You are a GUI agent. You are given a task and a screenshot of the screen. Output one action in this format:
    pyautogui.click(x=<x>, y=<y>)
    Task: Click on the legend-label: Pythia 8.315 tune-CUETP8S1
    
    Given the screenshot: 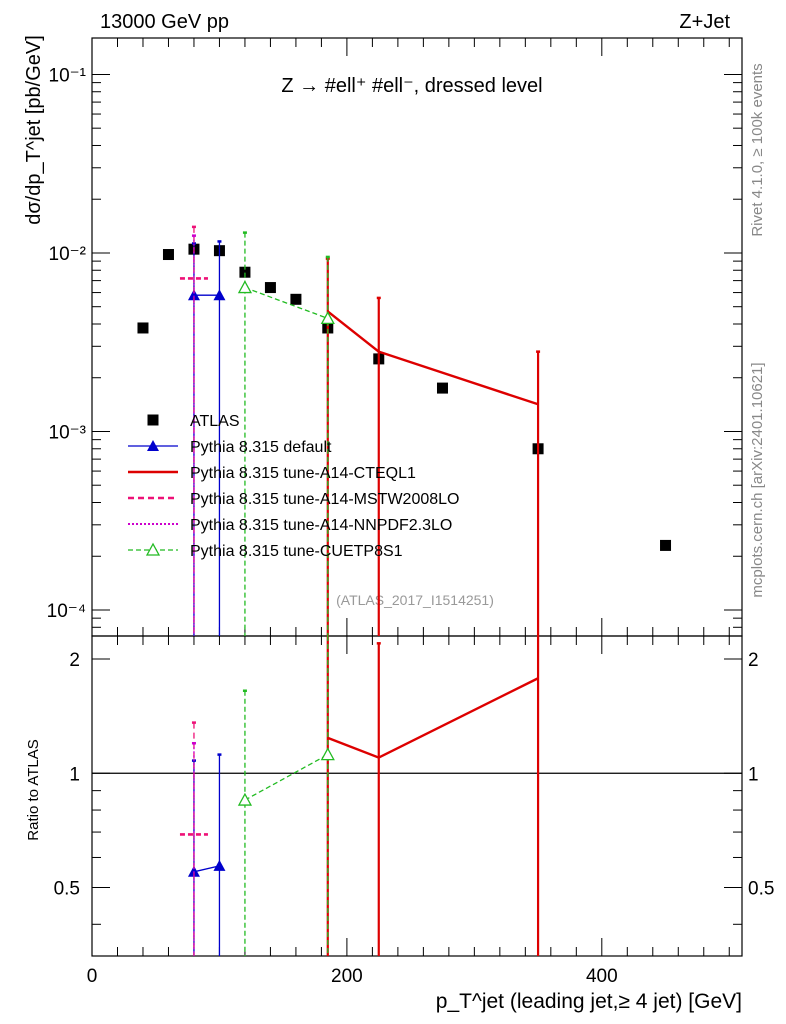 What is the action you would take?
    pyautogui.click(x=296, y=551)
    